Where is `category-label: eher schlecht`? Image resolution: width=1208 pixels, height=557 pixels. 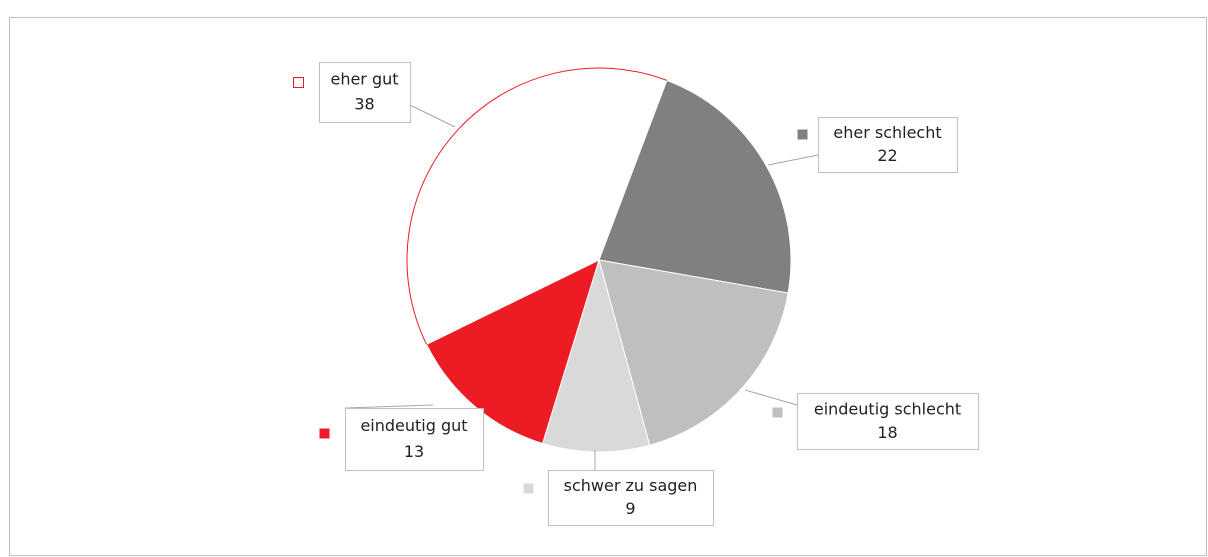
category-label: eher schlecht is located at coordinates (887, 132).